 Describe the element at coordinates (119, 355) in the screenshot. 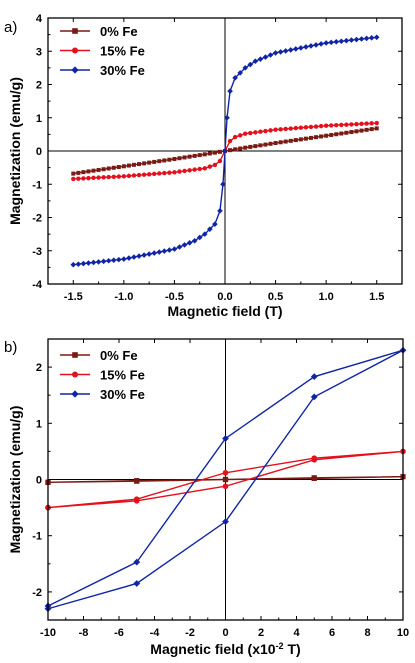

I see `legend-label: 0% Fe` at that location.